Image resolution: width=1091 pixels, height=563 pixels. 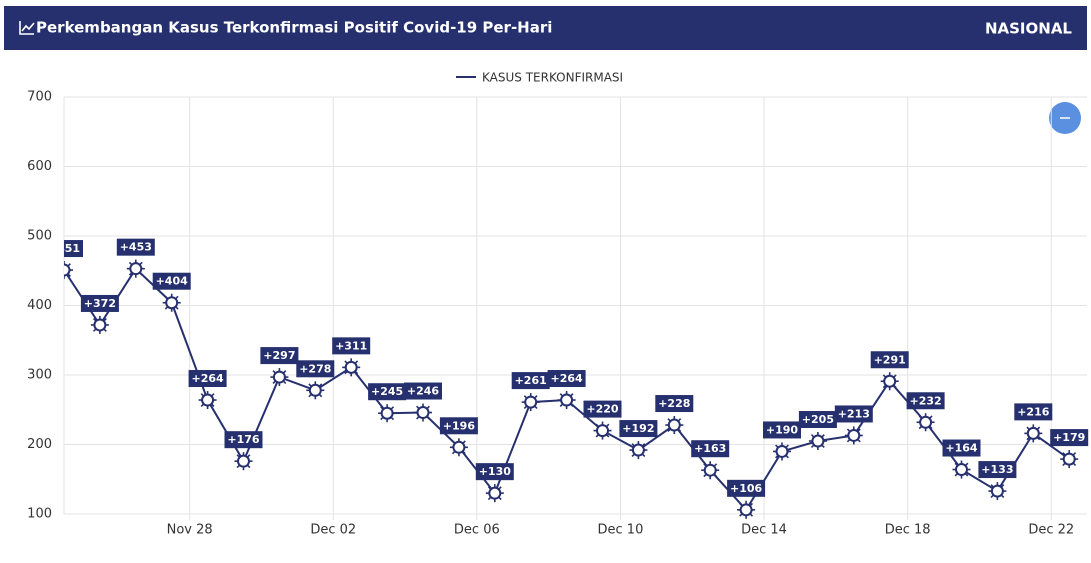 What do you see at coordinates (746, 488) in the screenshot?
I see `value-label: +106` at bounding box center [746, 488].